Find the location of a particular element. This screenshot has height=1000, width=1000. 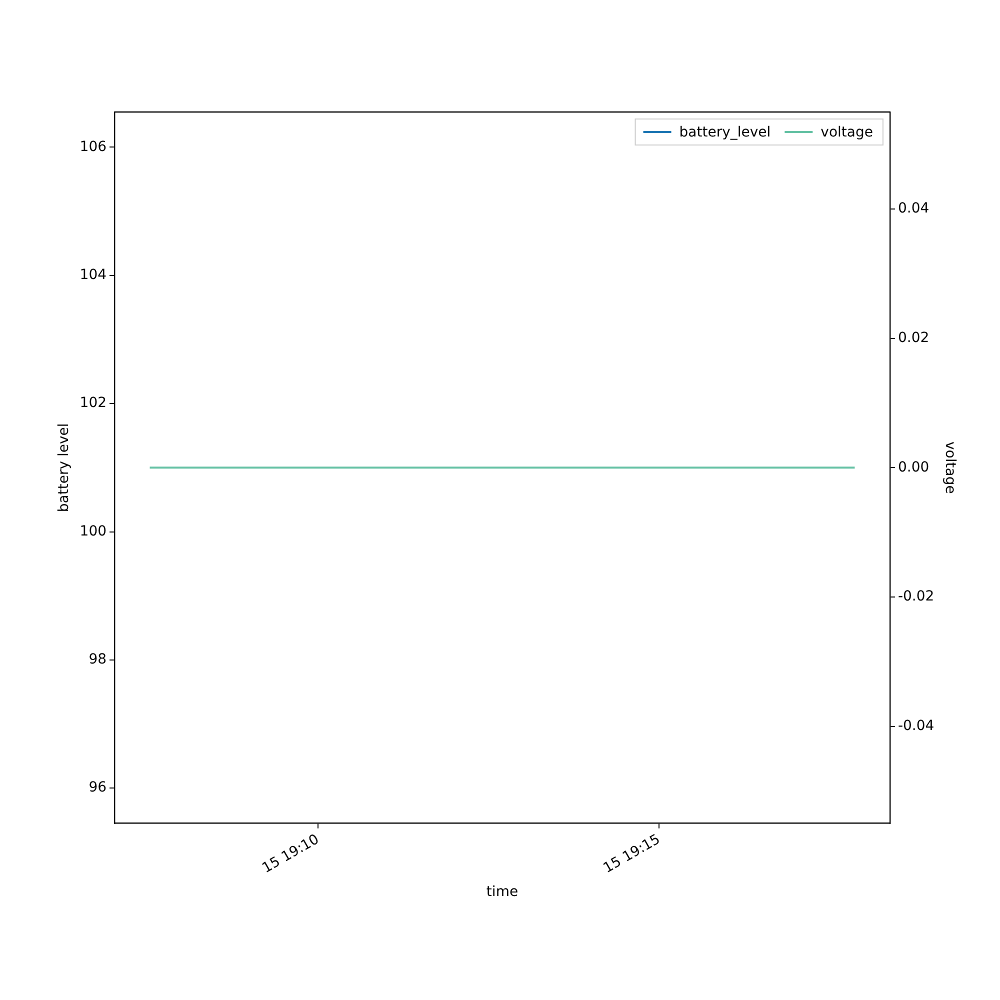

y2-tick-label: 0.04 is located at coordinates (914, 208).